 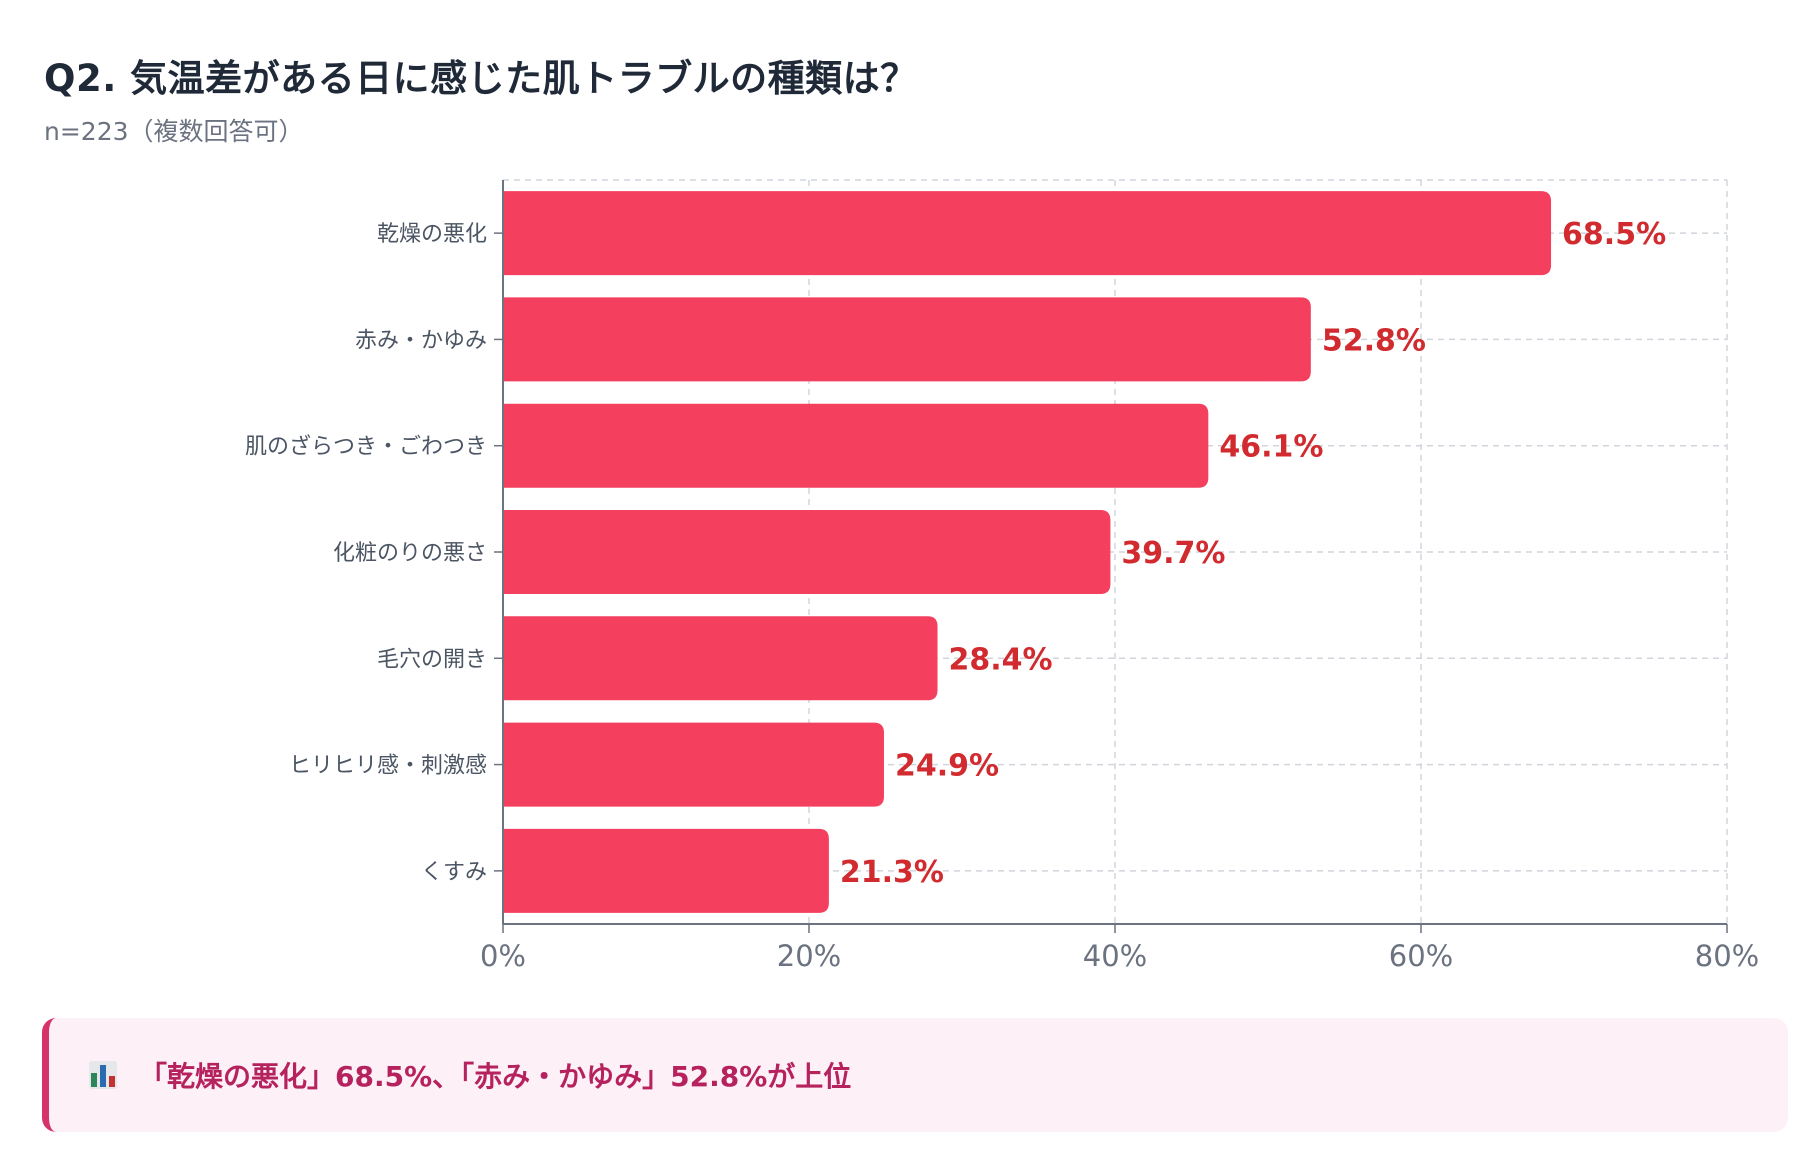 I want to click on category-label: 肌のざらつき・ごわつき, so click(x=366, y=447).